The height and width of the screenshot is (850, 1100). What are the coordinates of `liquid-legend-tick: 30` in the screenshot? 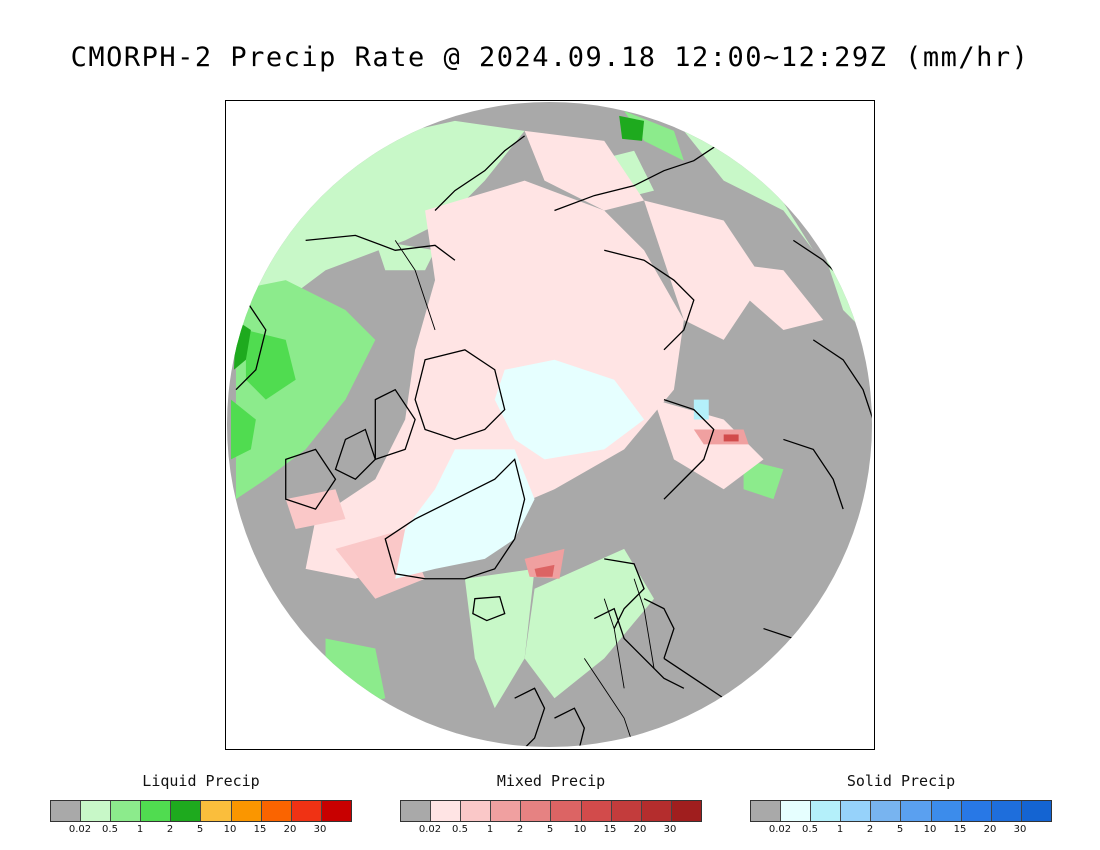 It's located at (320, 829).